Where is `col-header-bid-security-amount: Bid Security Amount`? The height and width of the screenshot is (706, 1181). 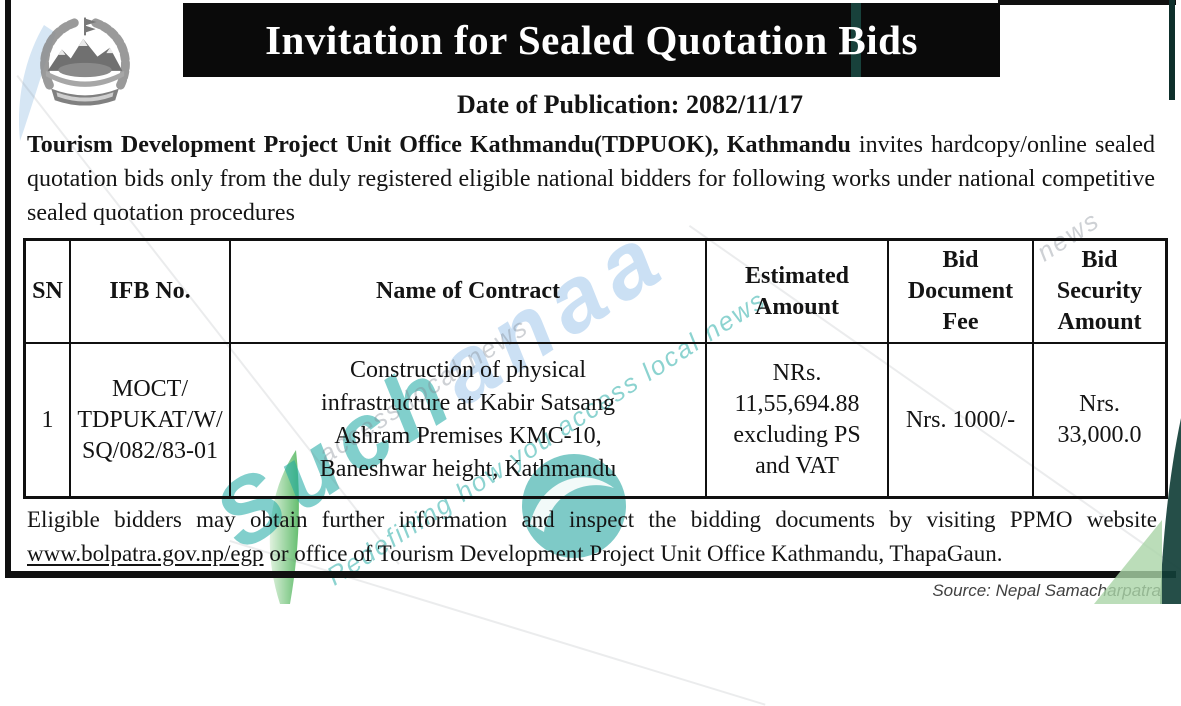
col-header-bid-security-amount: Bid Security Amount is located at coordinates (1099, 292).